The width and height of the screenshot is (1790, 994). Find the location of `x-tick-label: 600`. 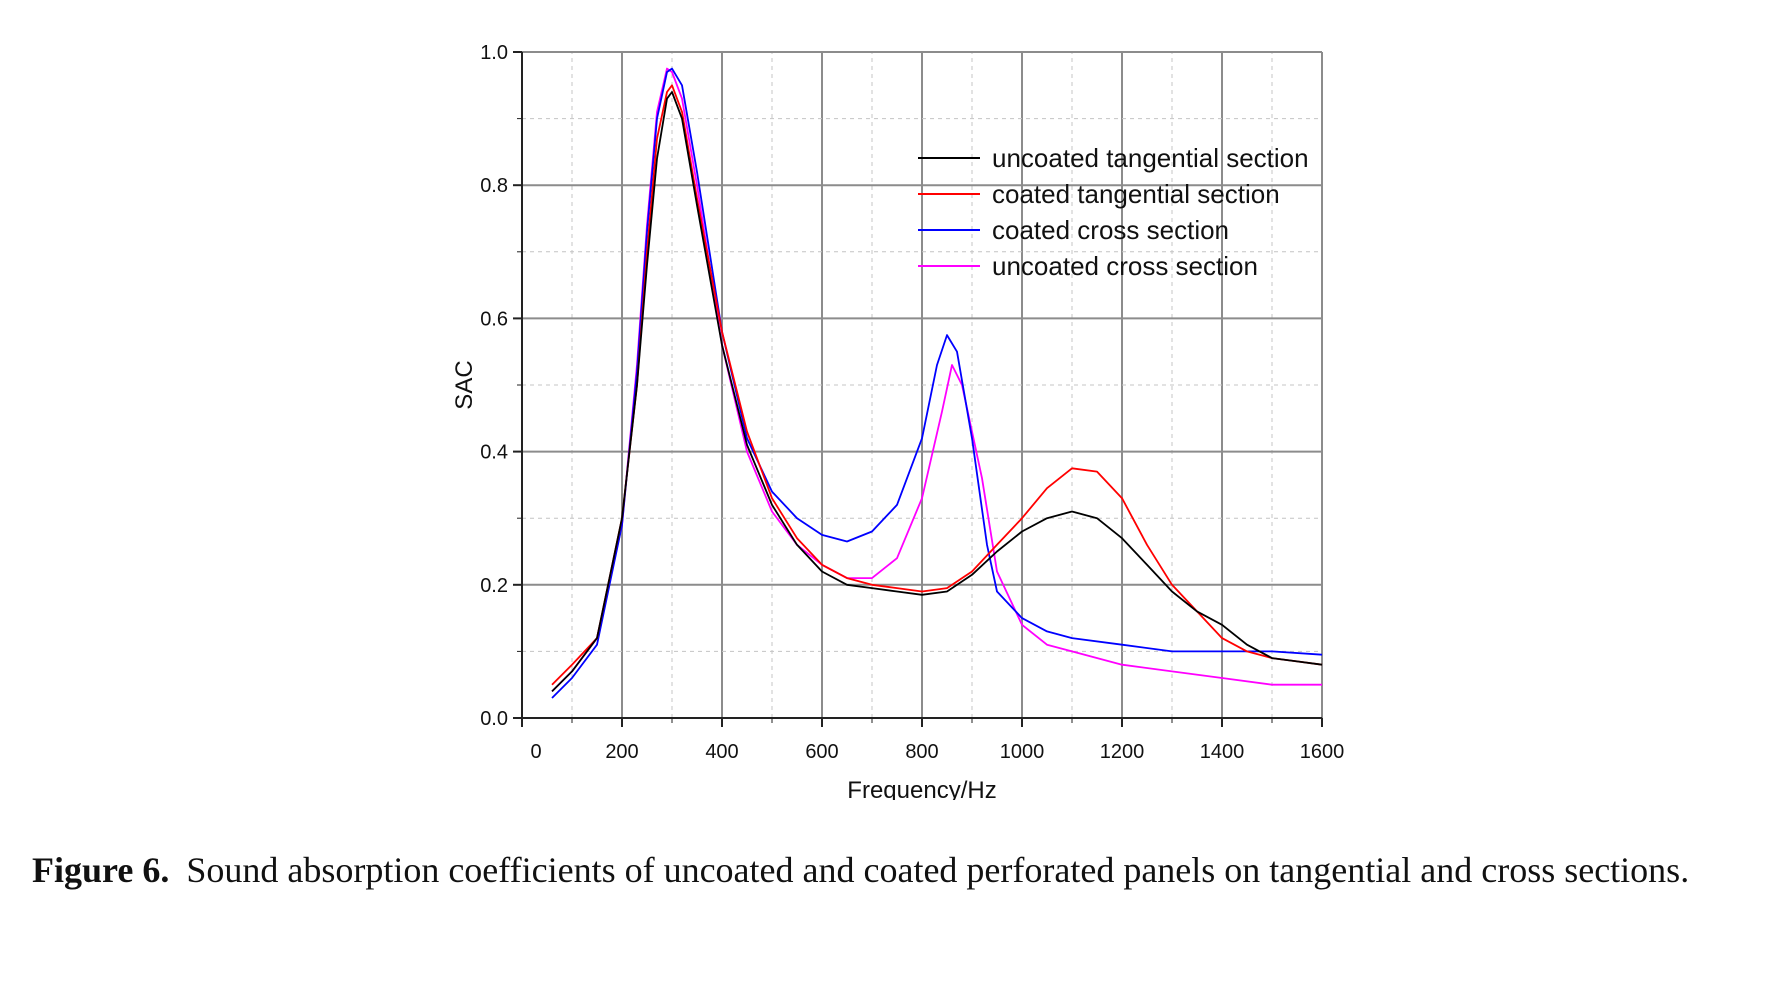

x-tick-label: 600 is located at coordinates (821, 752).